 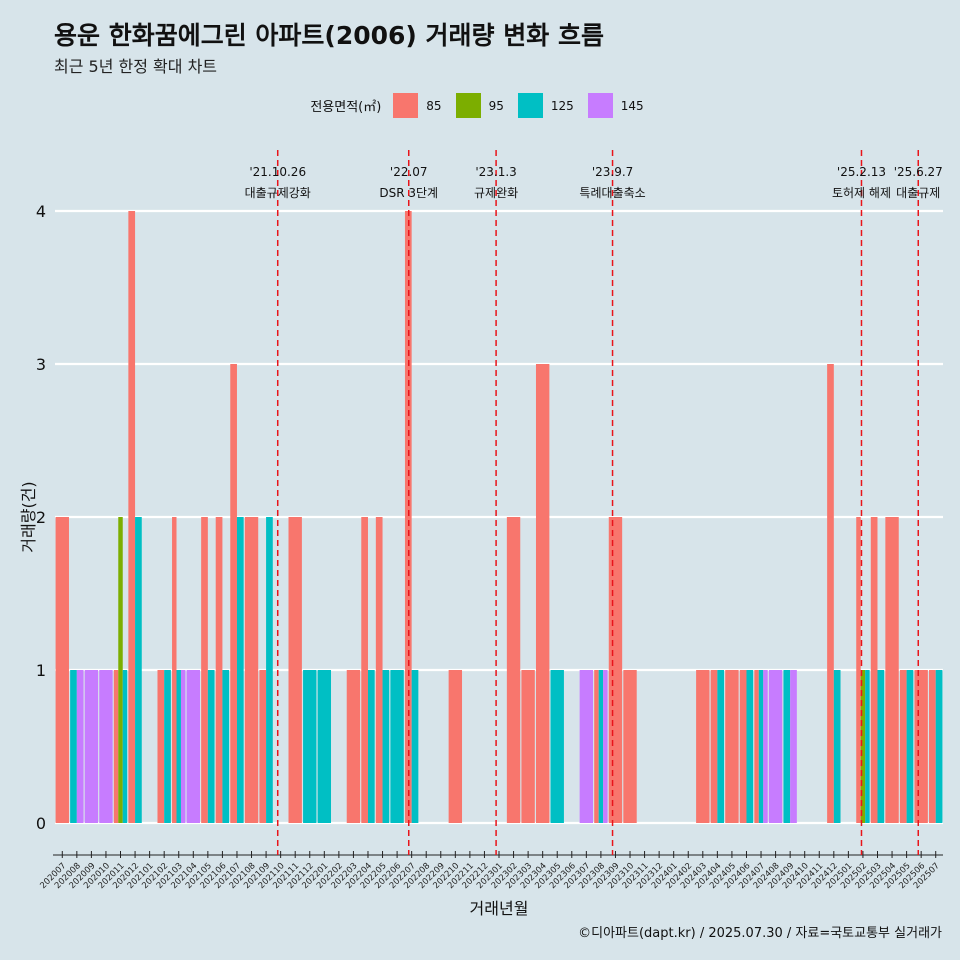 I want to click on legend: 전용면적(㎡) 85 95 125 145, so click(x=480, y=105).